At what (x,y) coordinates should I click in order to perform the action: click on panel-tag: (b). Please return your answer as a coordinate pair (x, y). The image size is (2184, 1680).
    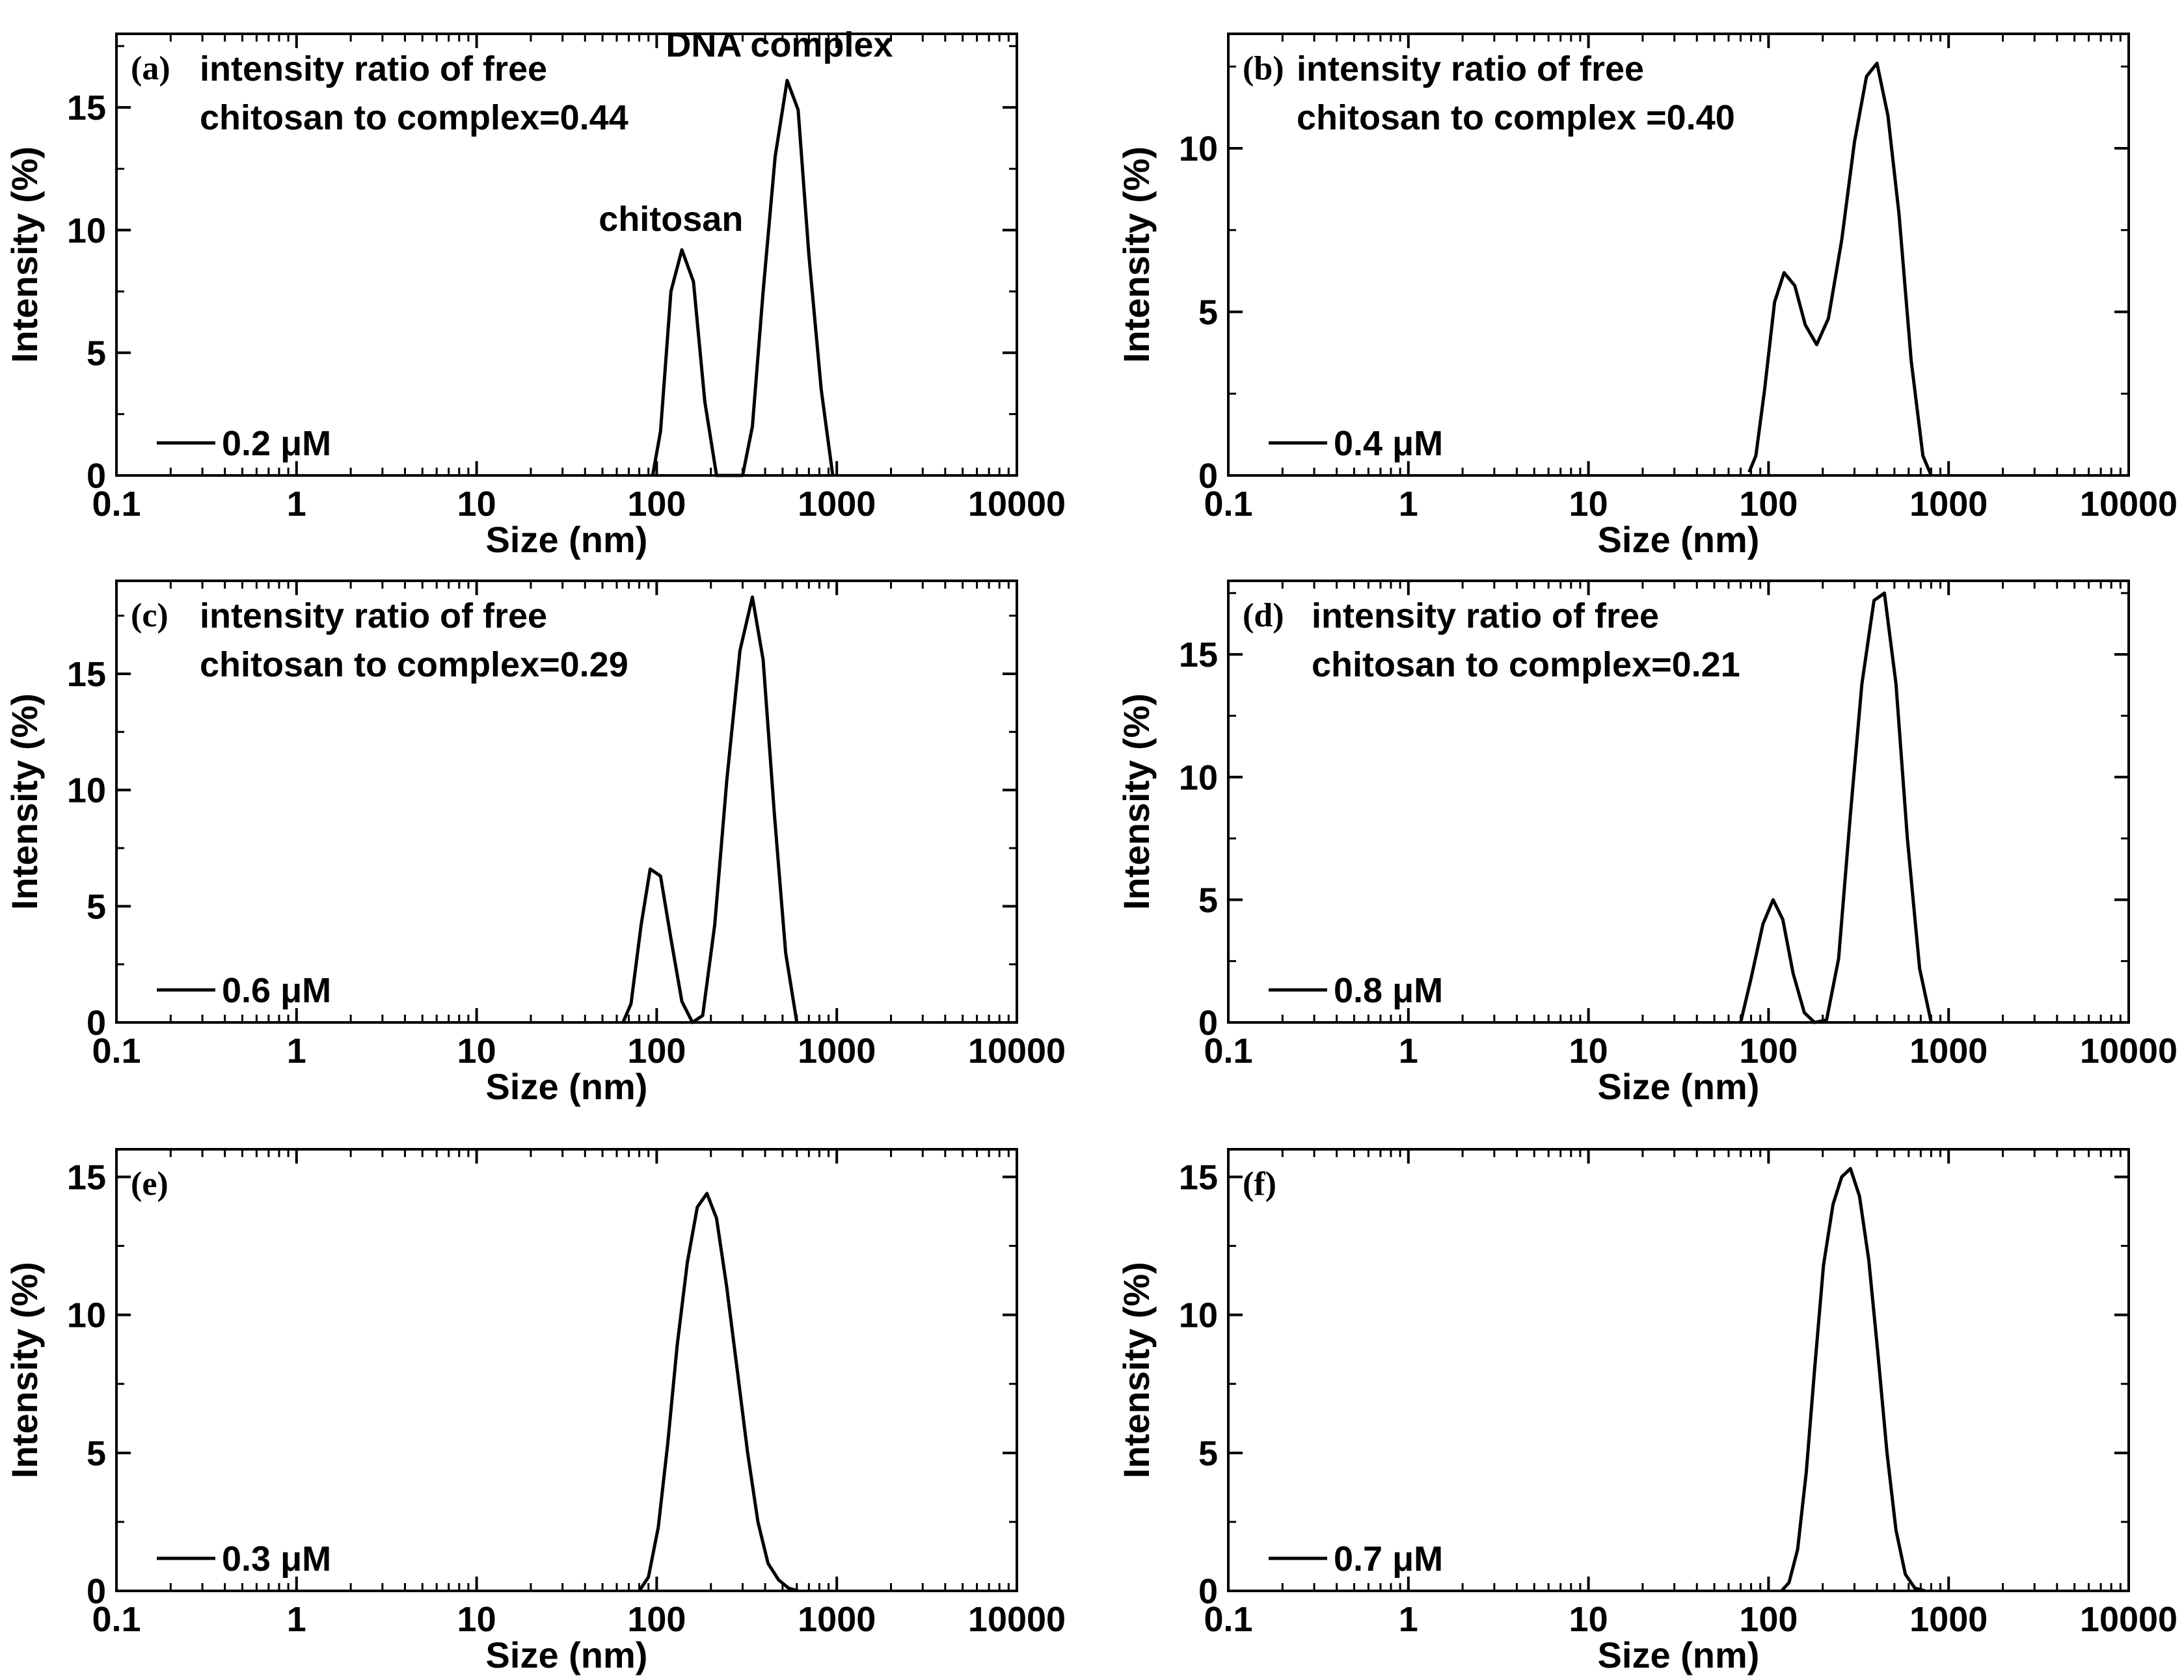
    Looking at the image, I should click on (1263, 68).